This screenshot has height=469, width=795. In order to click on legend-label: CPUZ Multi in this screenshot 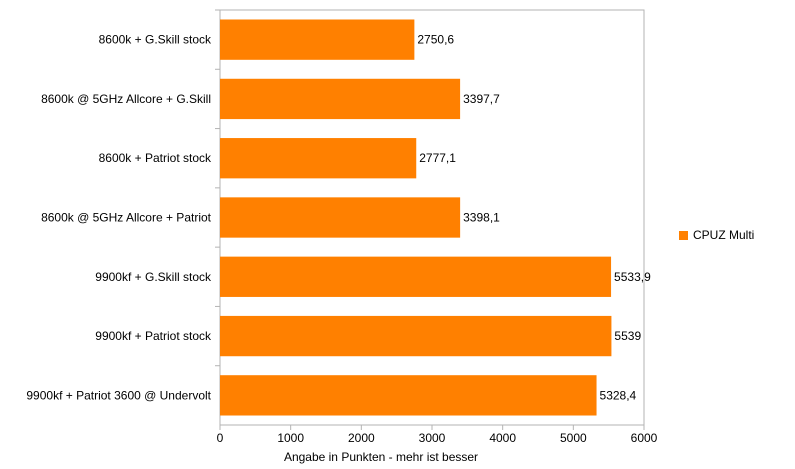, I will do `click(724, 235)`.